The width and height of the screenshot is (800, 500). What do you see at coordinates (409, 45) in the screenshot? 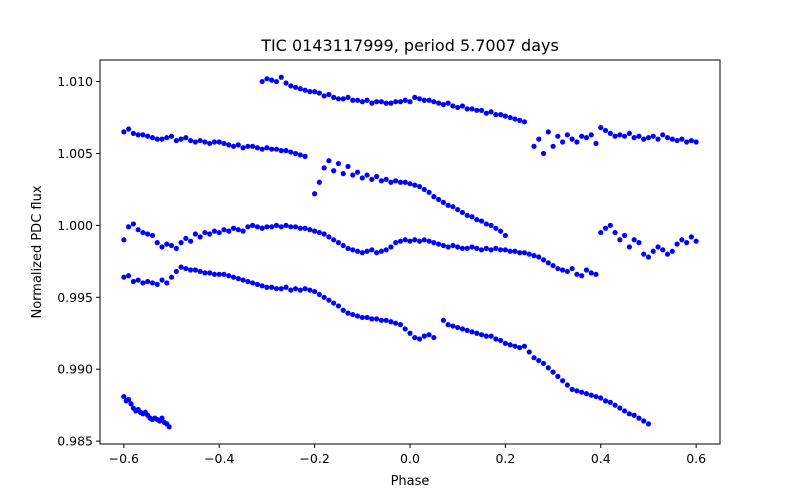
I see `chart-title: TIC 0143117999, period 5.7007 days` at bounding box center [409, 45].